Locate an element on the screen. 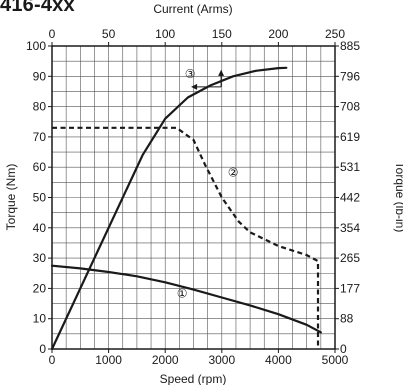  top-tick-label: 0 is located at coordinates (52, 34).